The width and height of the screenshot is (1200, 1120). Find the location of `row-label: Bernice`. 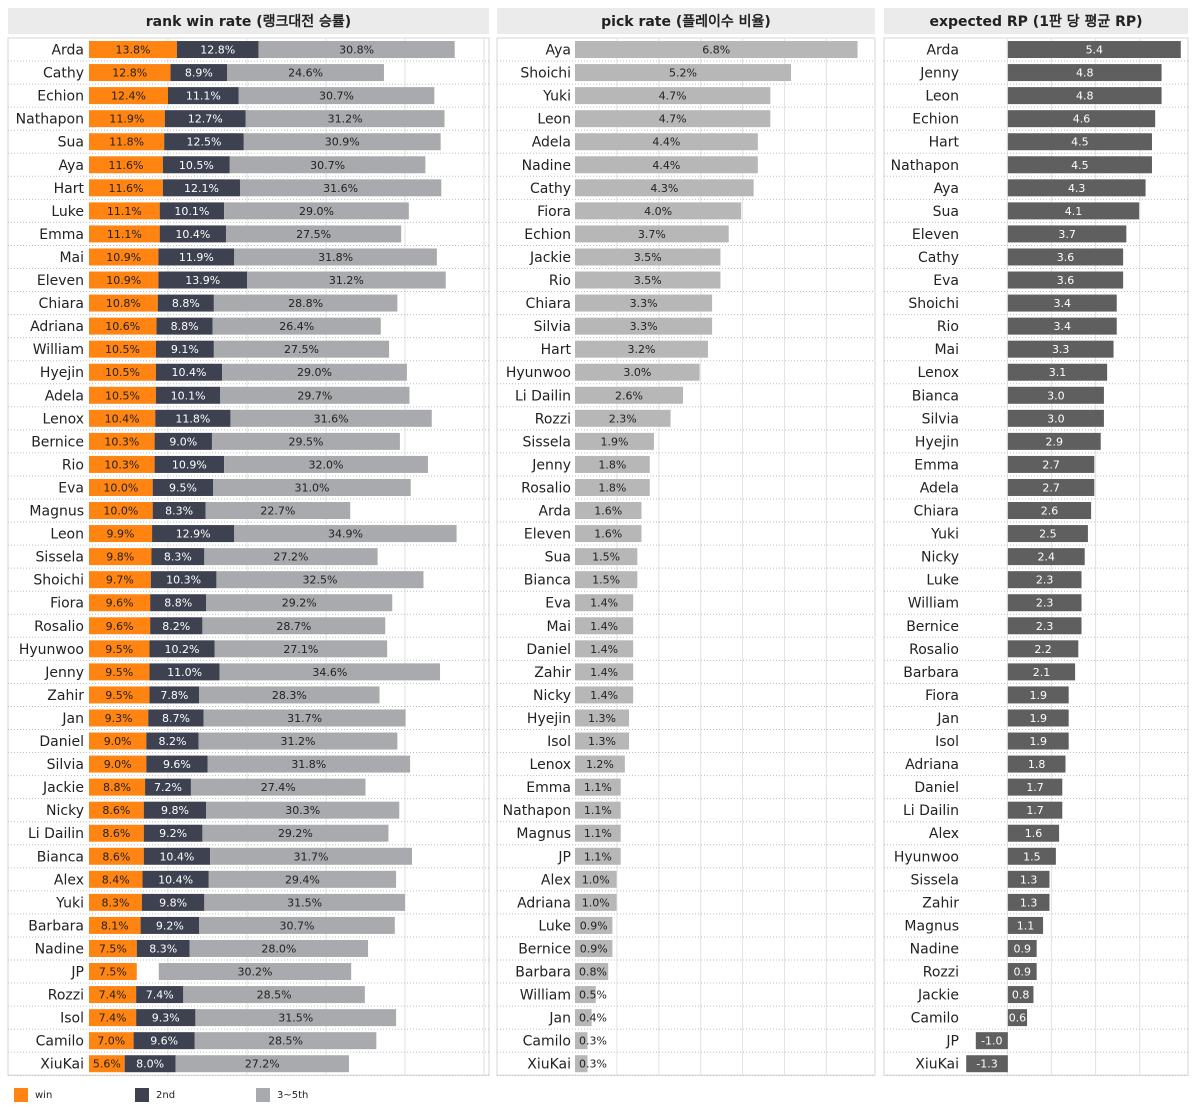

row-label: Bernice is located at coordinates (932, 627).